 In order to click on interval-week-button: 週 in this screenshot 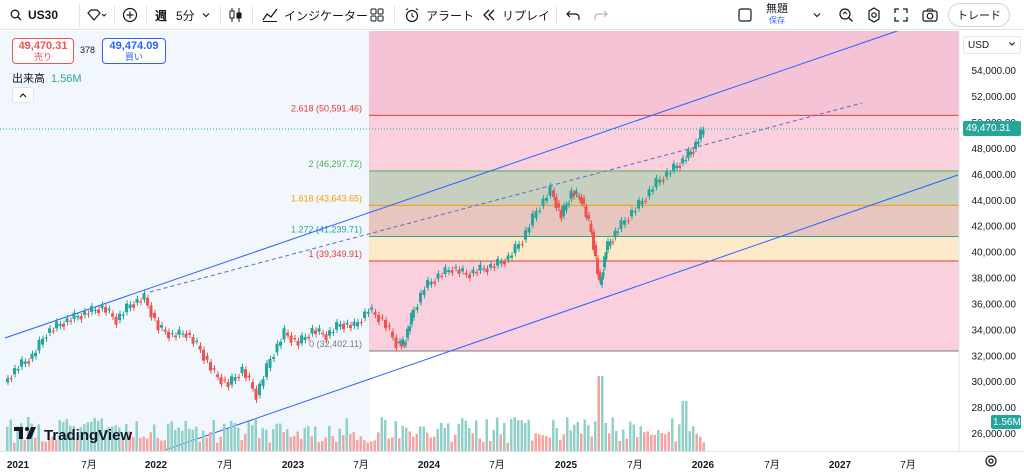, I will do `click(161, 15)`.